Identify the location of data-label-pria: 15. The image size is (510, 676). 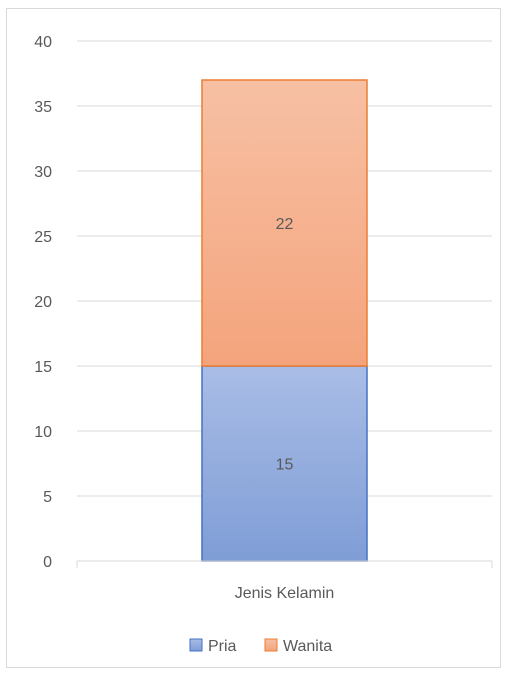
(285, 465).